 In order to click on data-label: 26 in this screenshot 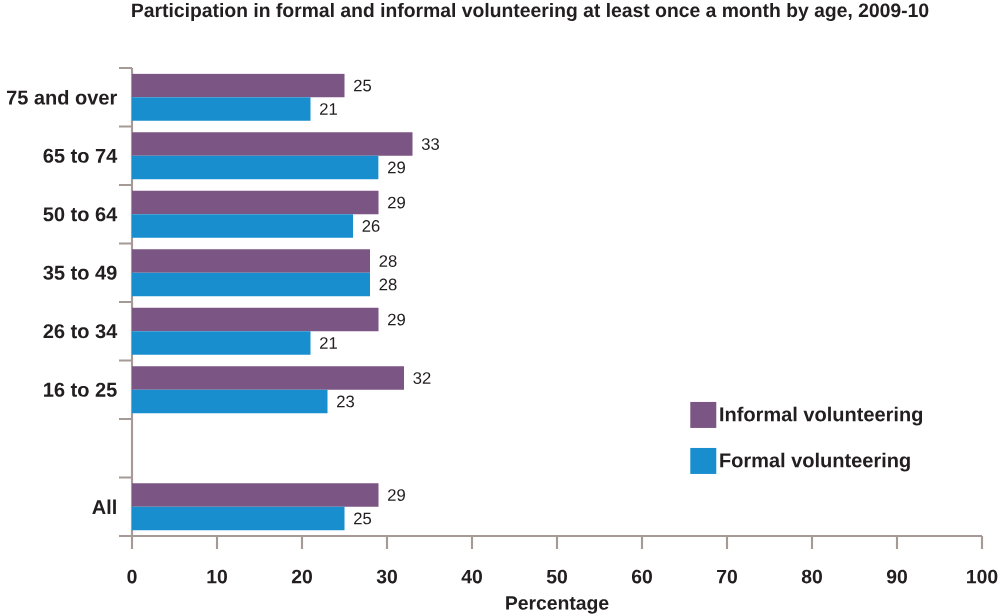, I will do `click(371, 226)`.